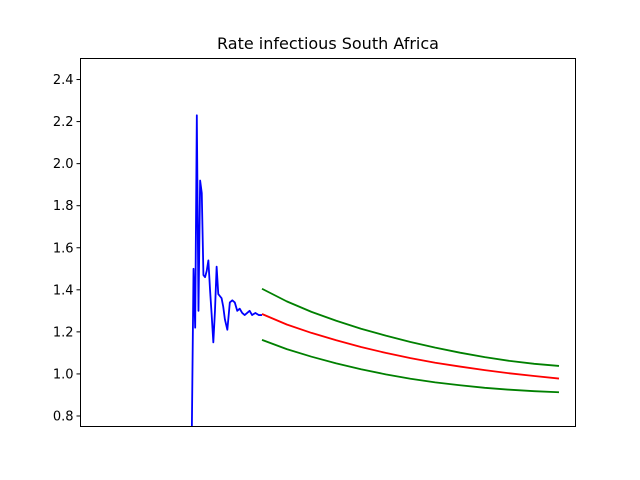  What do you see at coordinates (328, 43) in the screenshot?
I see `chart-title: Rate infectious South Africa` at bounding box center [328, 43].